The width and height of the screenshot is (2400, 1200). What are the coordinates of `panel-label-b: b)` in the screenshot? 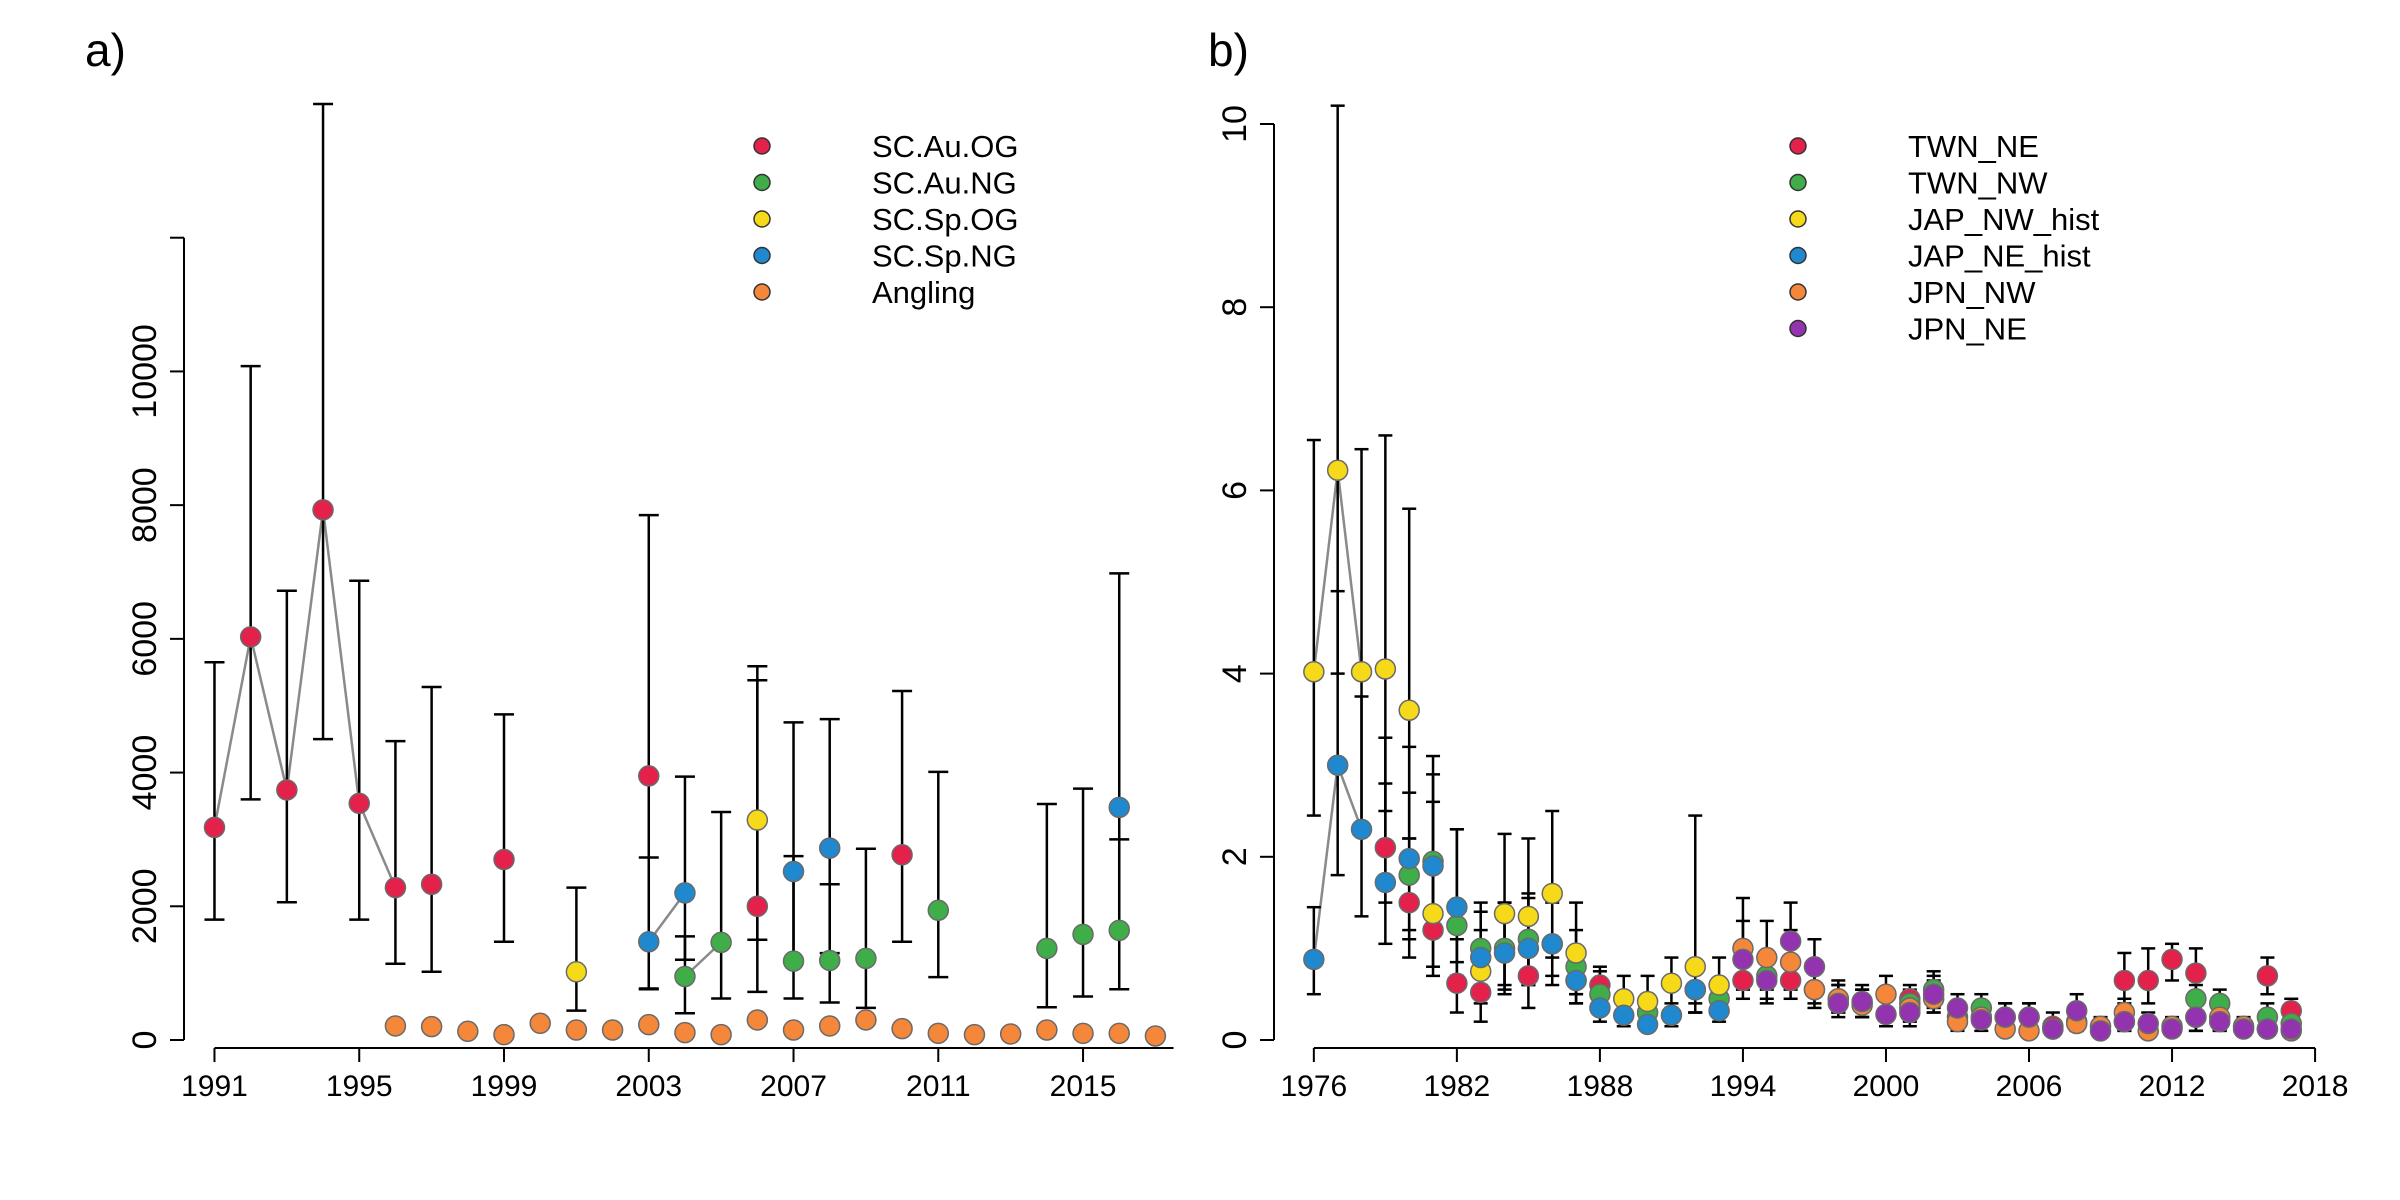 It's located at (1228, 50).